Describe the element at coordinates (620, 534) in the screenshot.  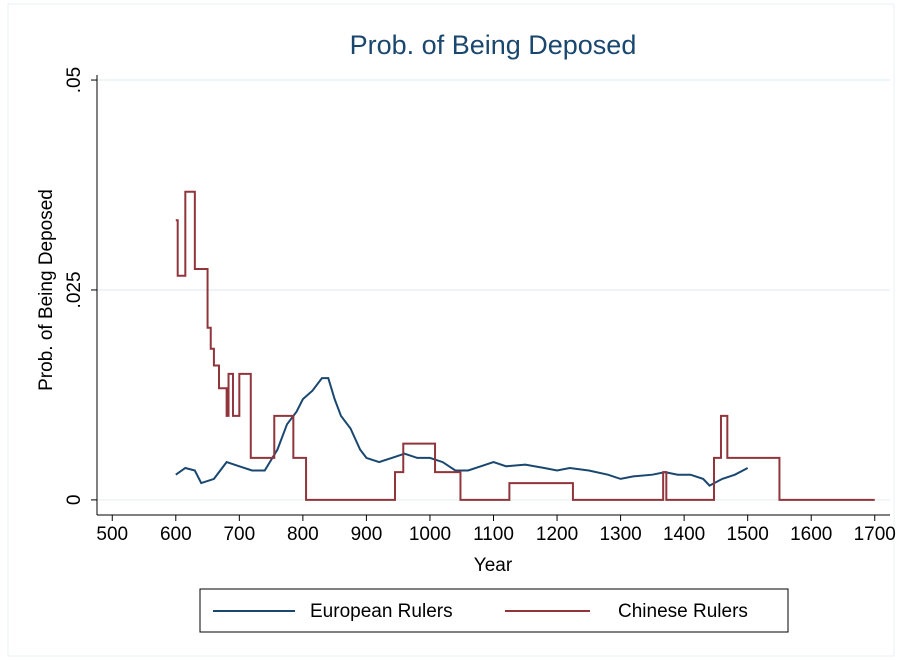
I see `x-tick-label: 1300` at that location.